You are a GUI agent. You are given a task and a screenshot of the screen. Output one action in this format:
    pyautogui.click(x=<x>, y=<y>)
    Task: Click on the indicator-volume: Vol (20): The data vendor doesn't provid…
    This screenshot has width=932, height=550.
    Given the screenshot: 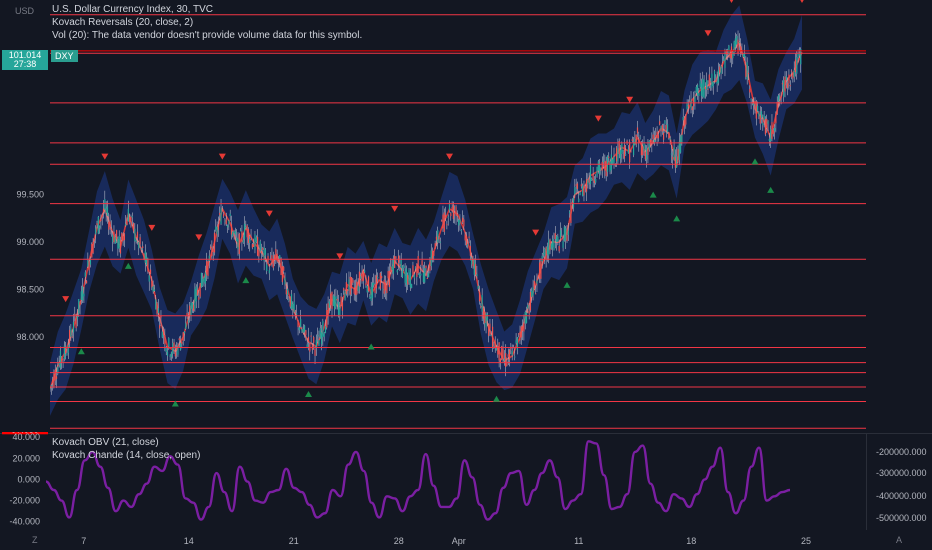 What is the action you would take?
    pyautogui.click(x=207, y=35)
    